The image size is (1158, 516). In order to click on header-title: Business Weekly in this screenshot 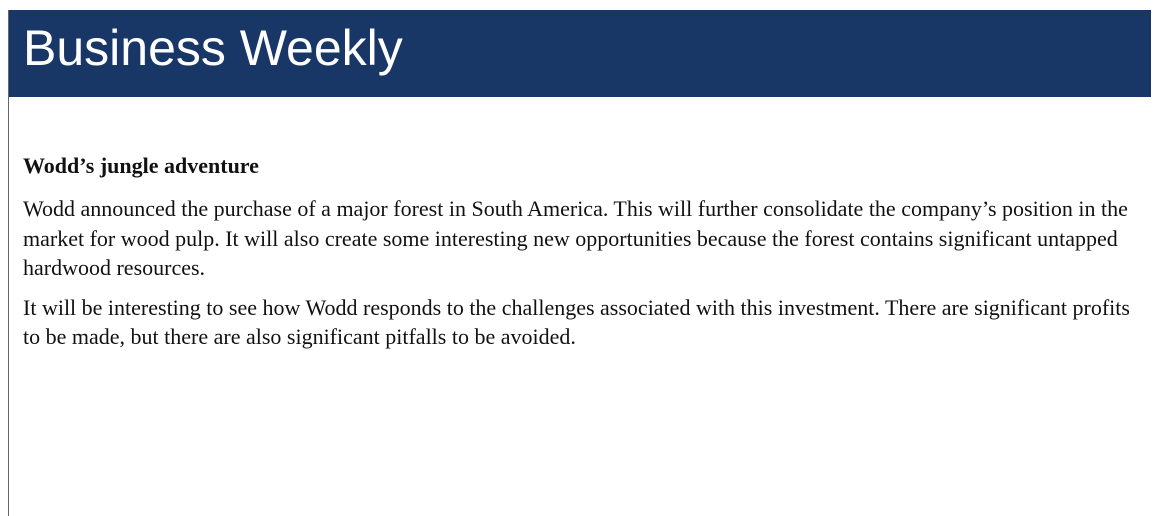, I will do `click(213, 48)`.